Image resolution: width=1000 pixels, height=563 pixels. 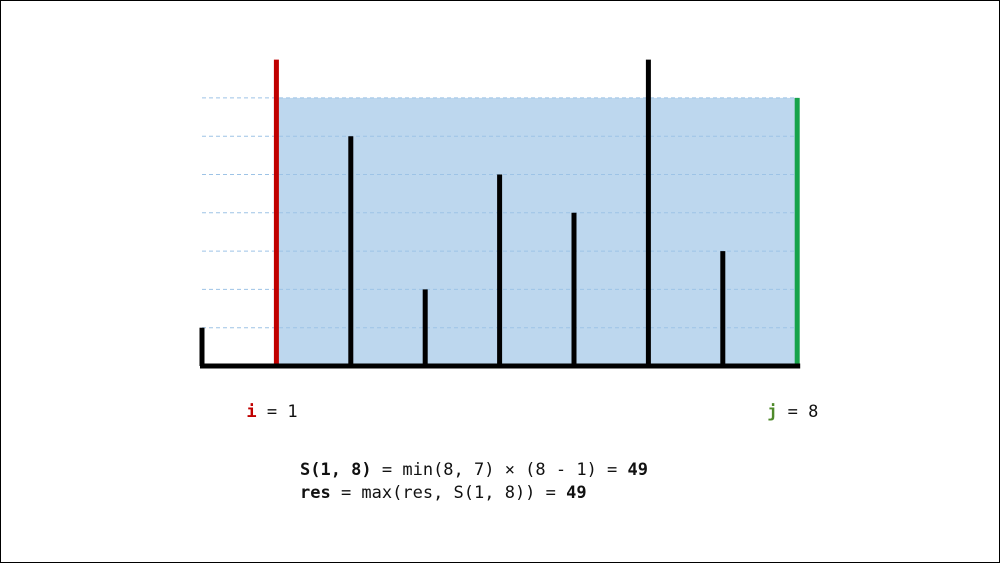 I want to click on pointer-index: 1, so click(x=292, y=412).